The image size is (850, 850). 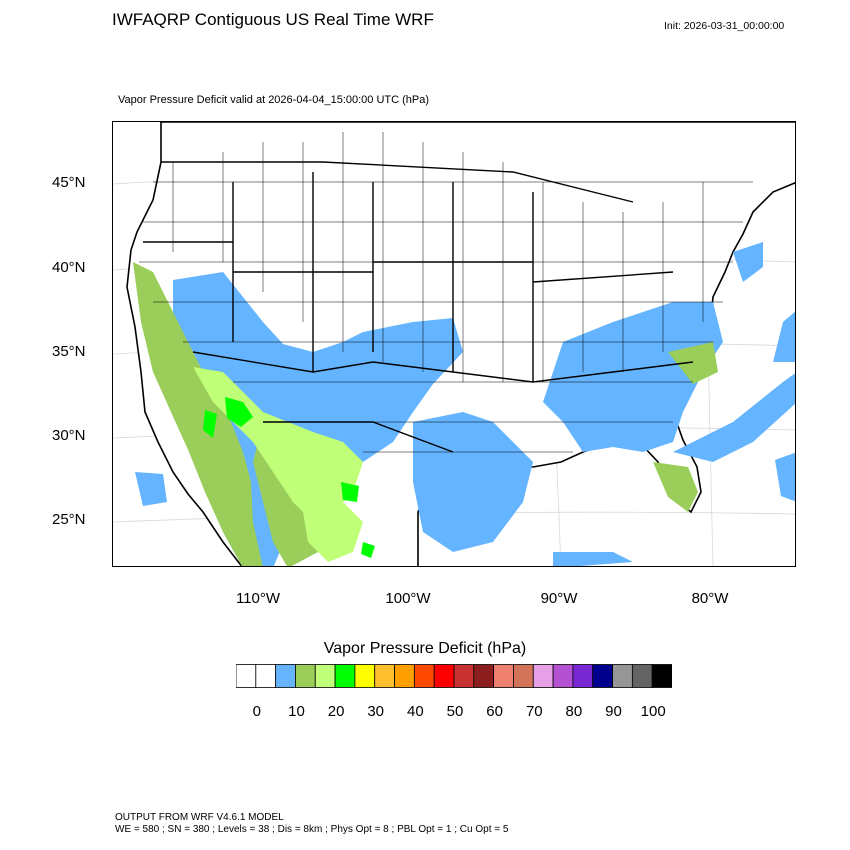 I want to click on colorbar-label-3: 30, so click(x=376, y=711).